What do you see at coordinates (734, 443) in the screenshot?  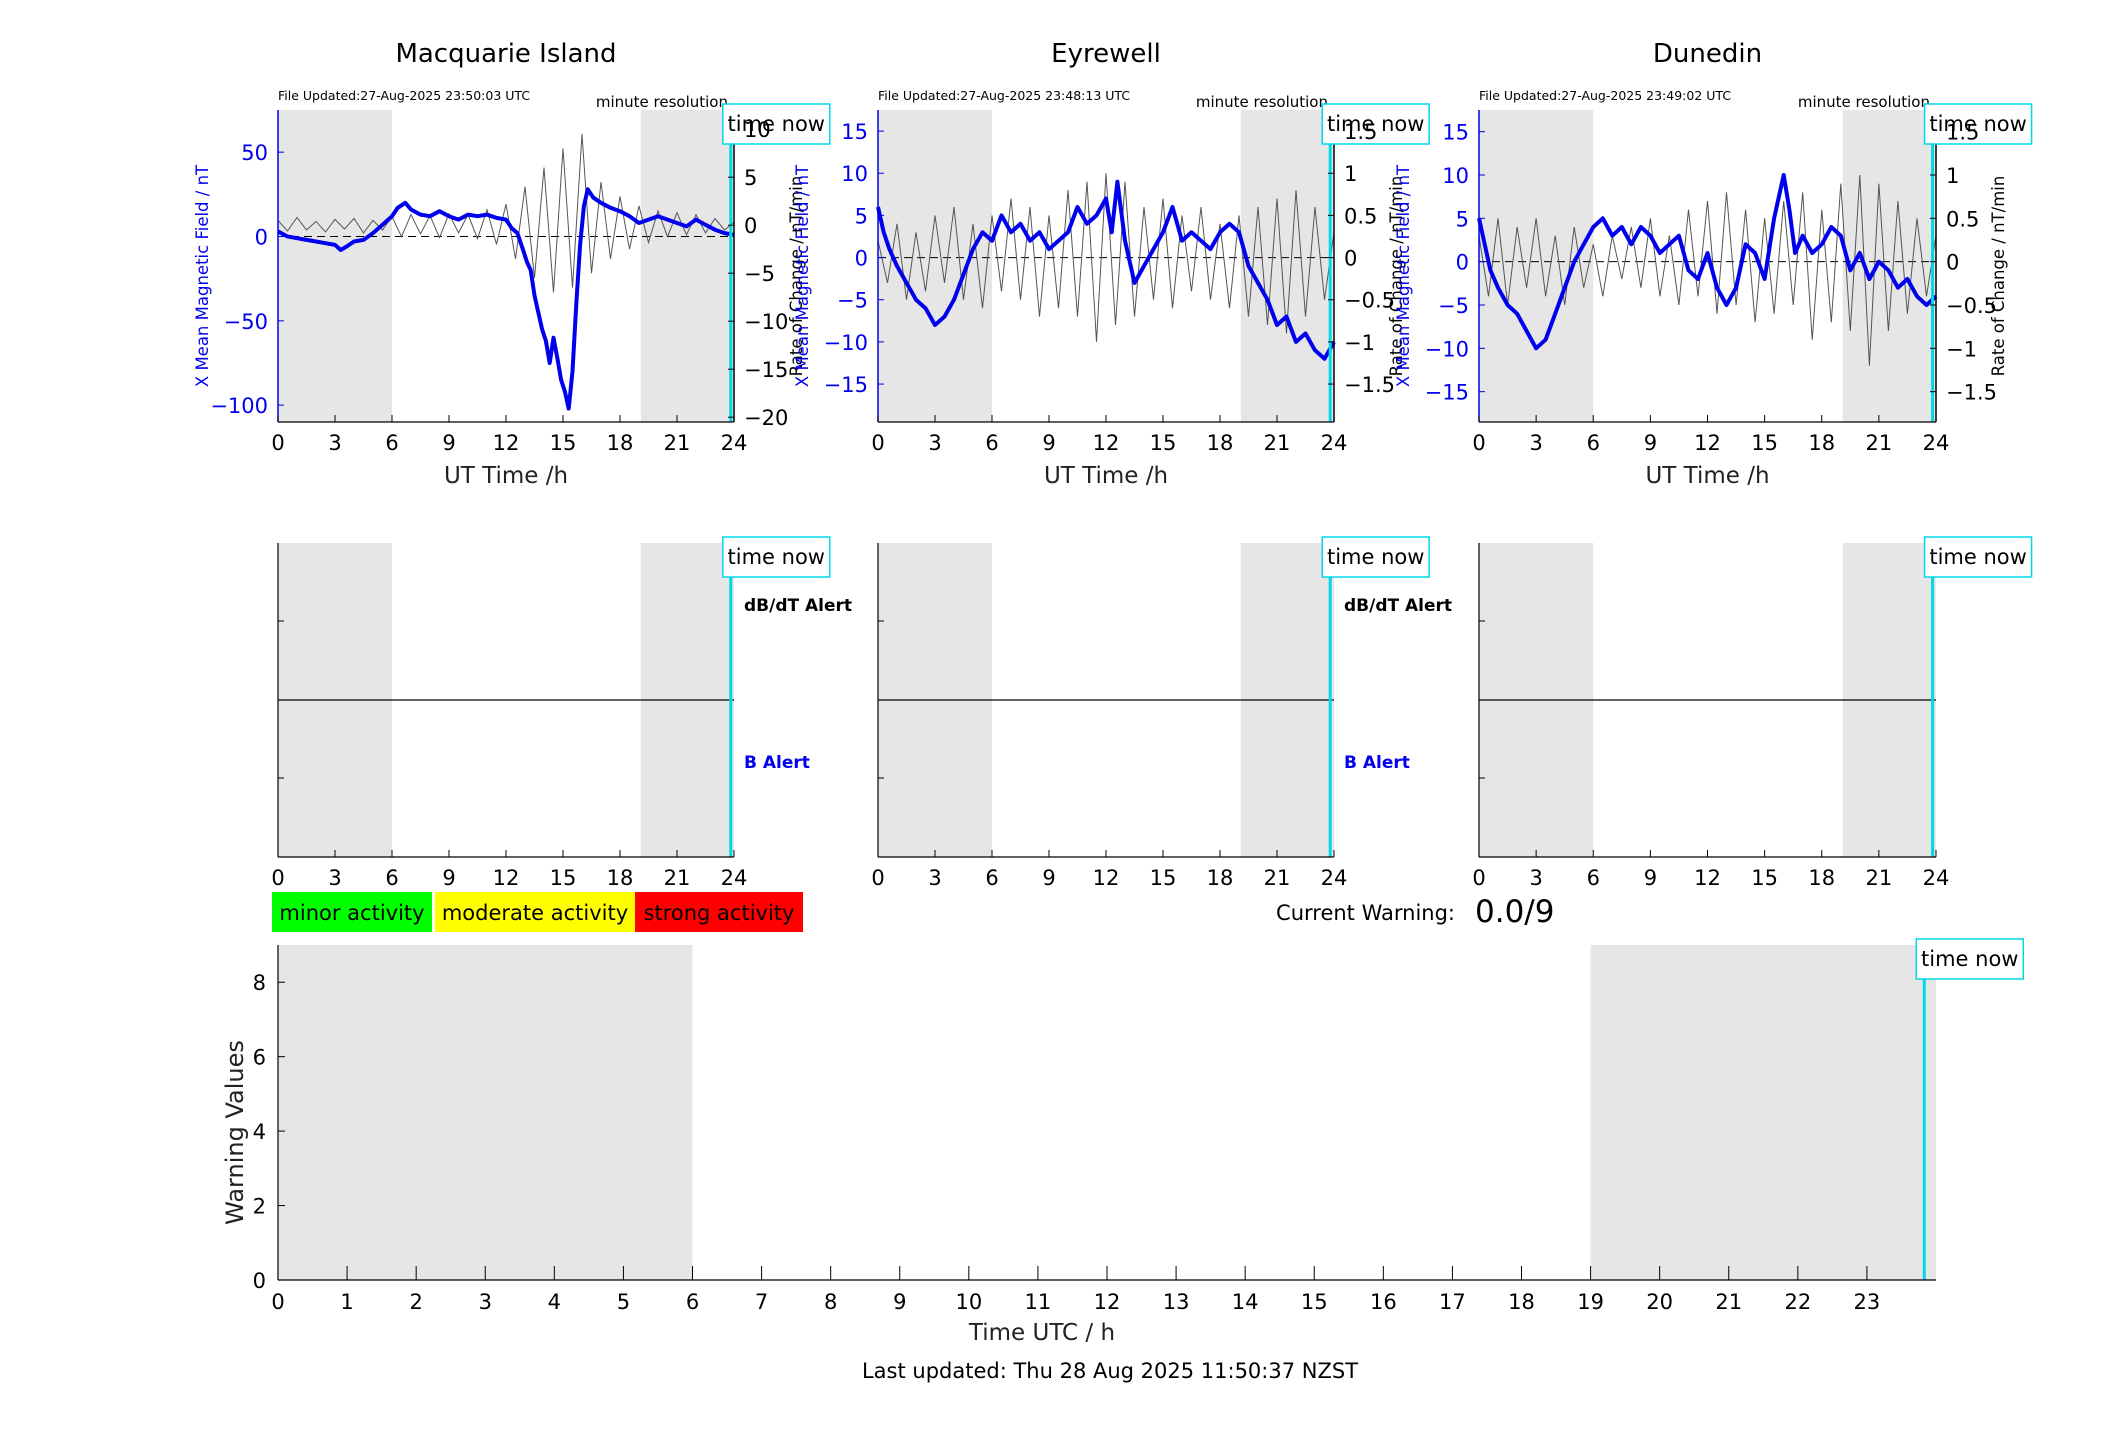 I see `station-1-x-tick-label: 24` at bounding box center [734, 443].